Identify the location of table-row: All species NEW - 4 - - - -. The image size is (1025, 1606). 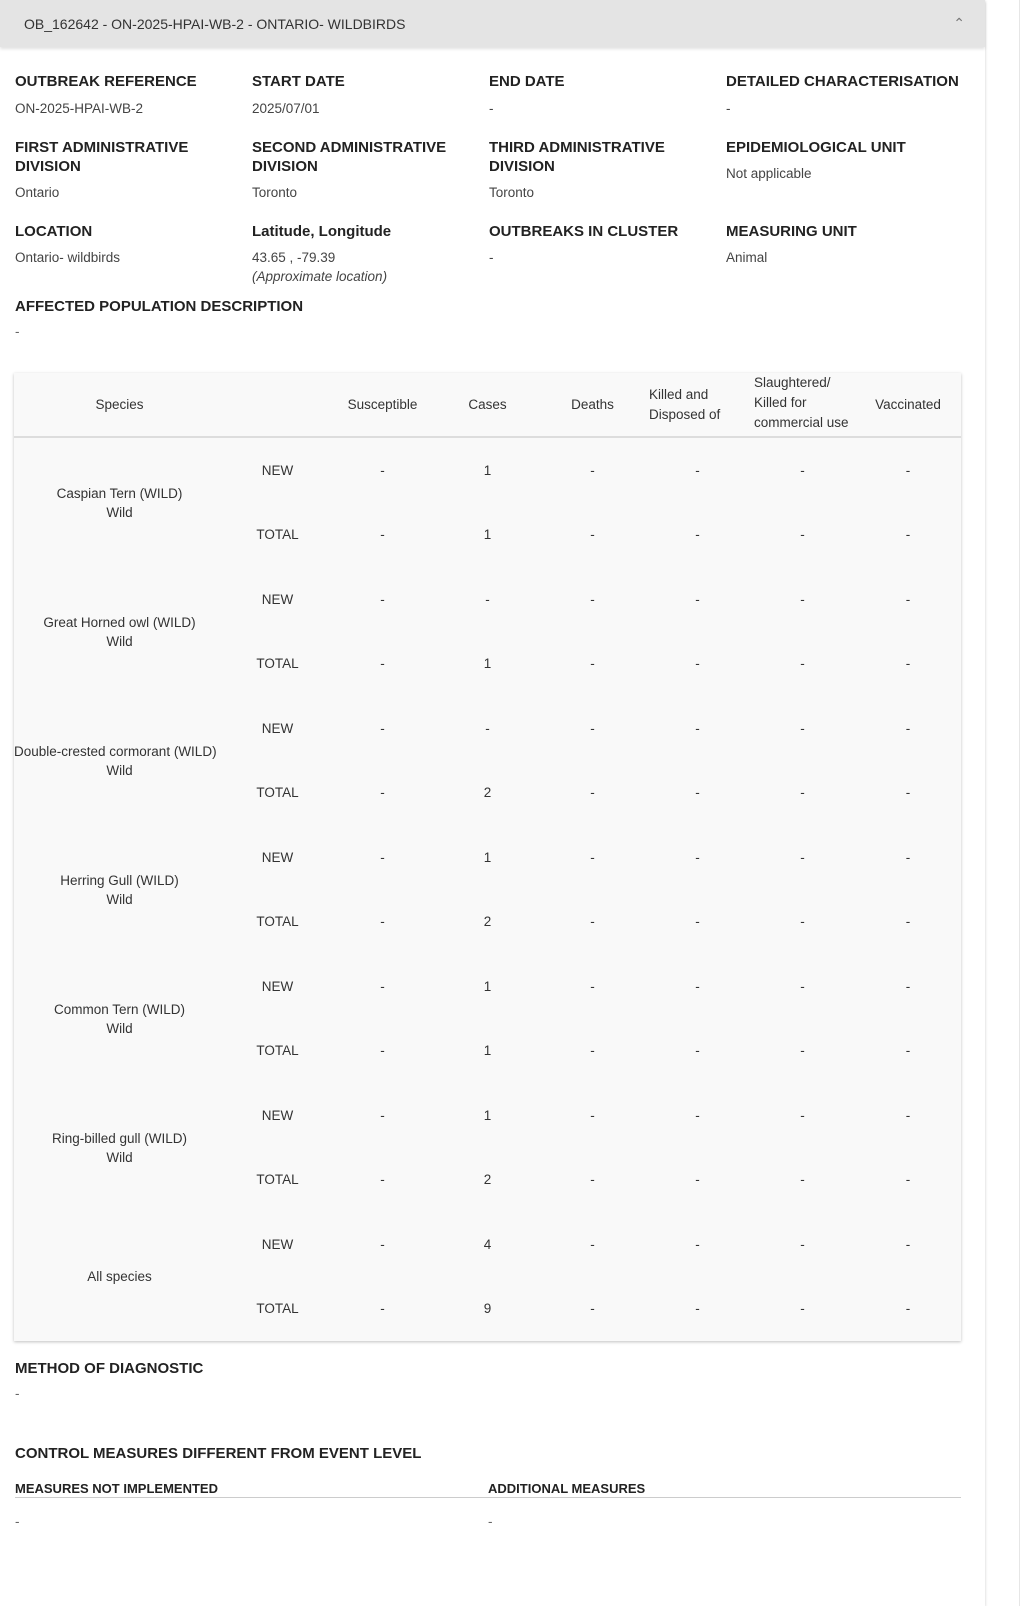
(487, 1248).